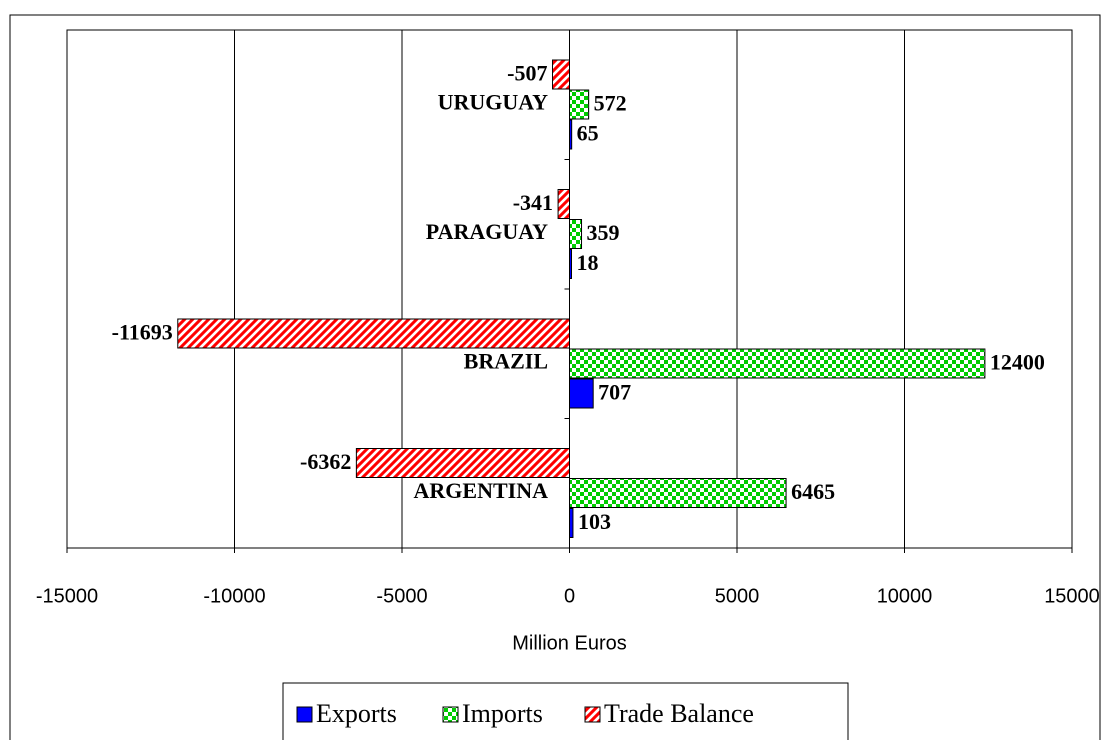 Image resolution: width=1112 pixels, height=740 pixels. What do you see at coordinates (356, 713) in the screenshot?
I see `legend-label: Exports` at bounding box center [356, 713].